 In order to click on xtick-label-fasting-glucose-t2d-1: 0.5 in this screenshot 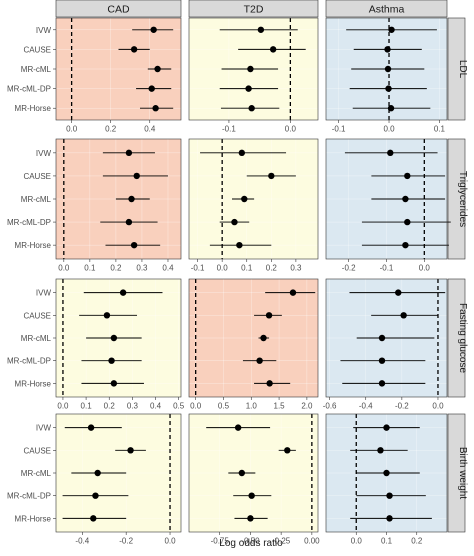, I will do `click(224, 406)`.